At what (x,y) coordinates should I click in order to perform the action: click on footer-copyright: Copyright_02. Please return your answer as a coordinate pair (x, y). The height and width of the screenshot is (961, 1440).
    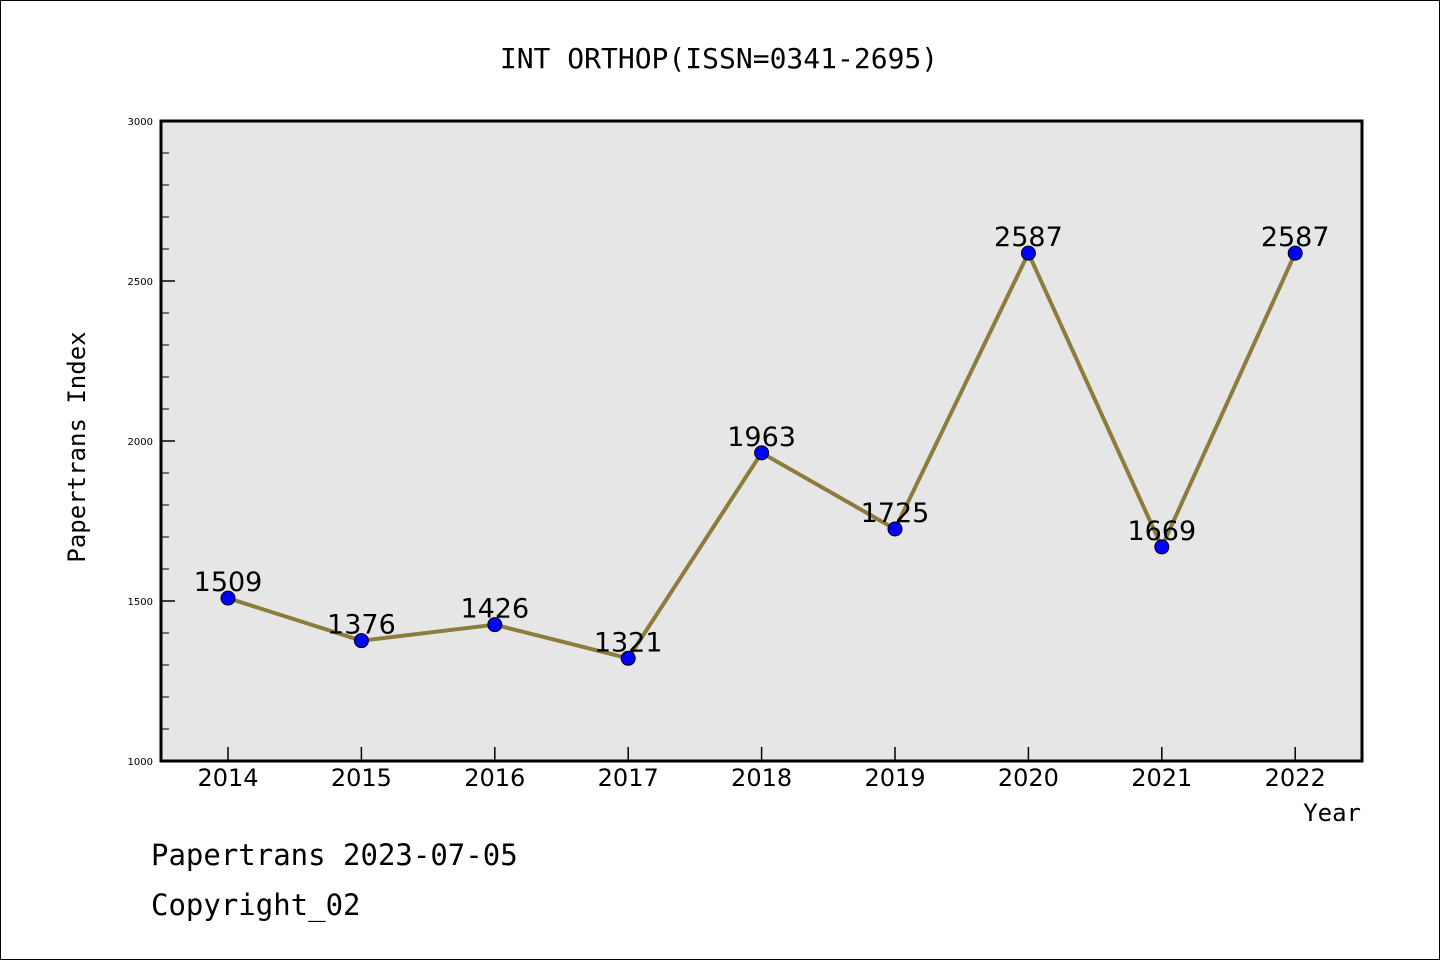
    Looking at the image, I should click on (256, 905).